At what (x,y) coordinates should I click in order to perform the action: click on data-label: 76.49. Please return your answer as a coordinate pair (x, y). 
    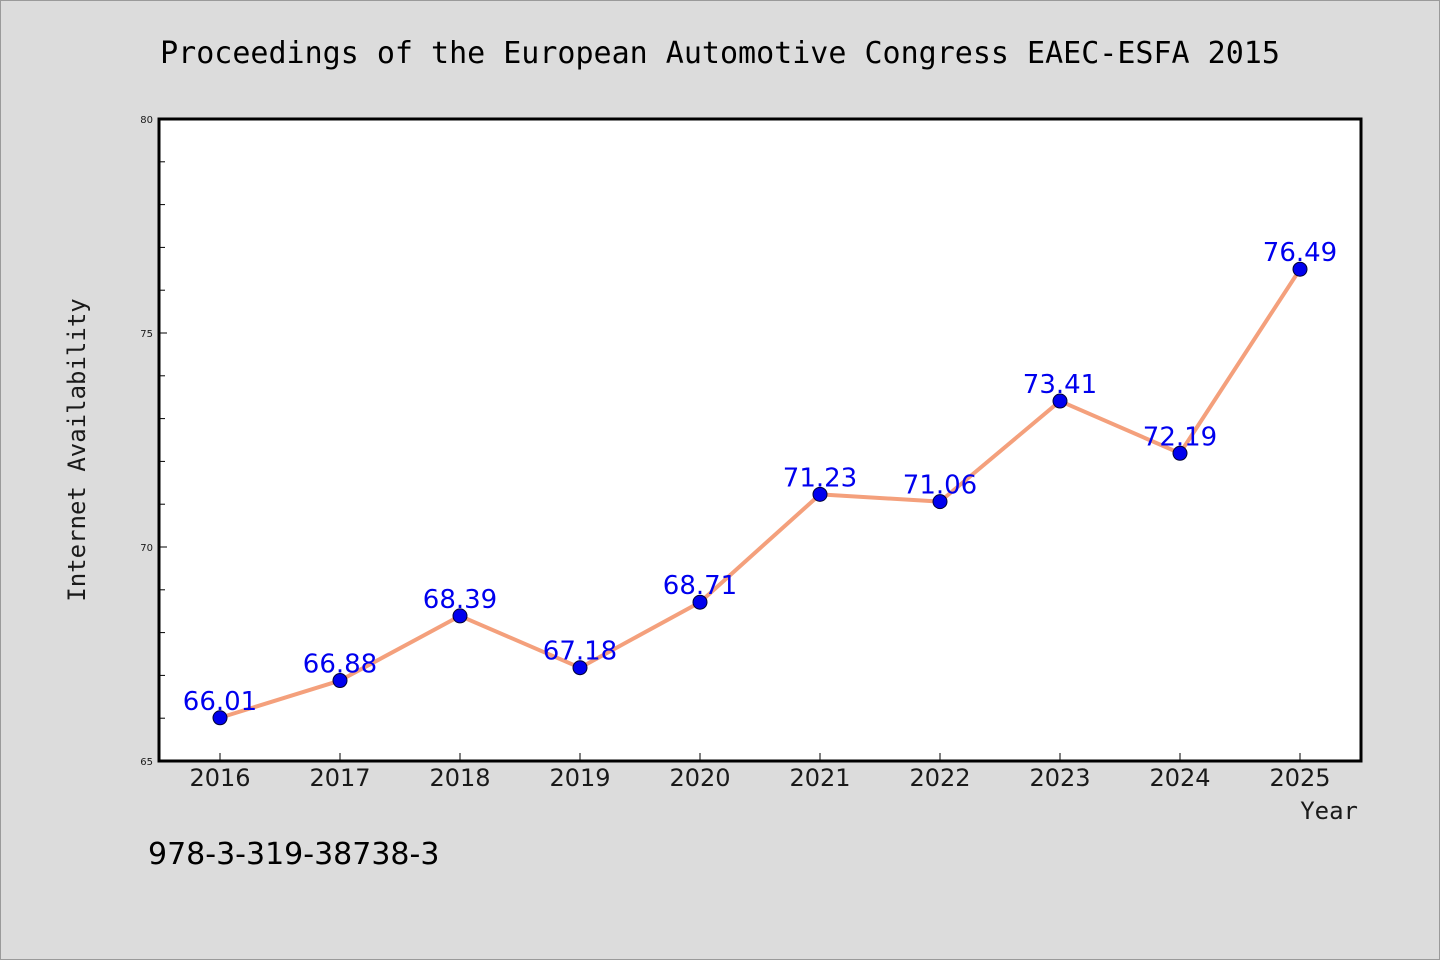
    Looking at the image, I should click on (1300, 253).